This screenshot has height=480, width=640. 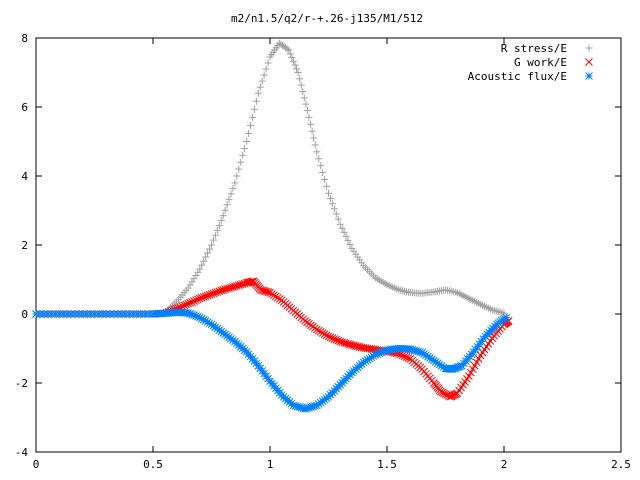 I want to click on y-tick-label: -4, so click(x=22, y=452).